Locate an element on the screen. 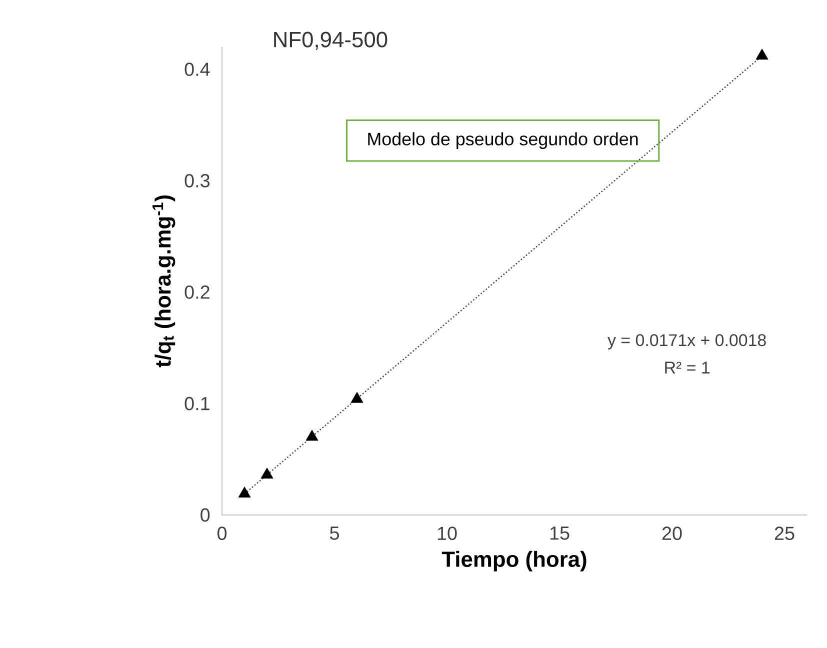  x-tick-label: 20 is located at coordinates (672, 533).